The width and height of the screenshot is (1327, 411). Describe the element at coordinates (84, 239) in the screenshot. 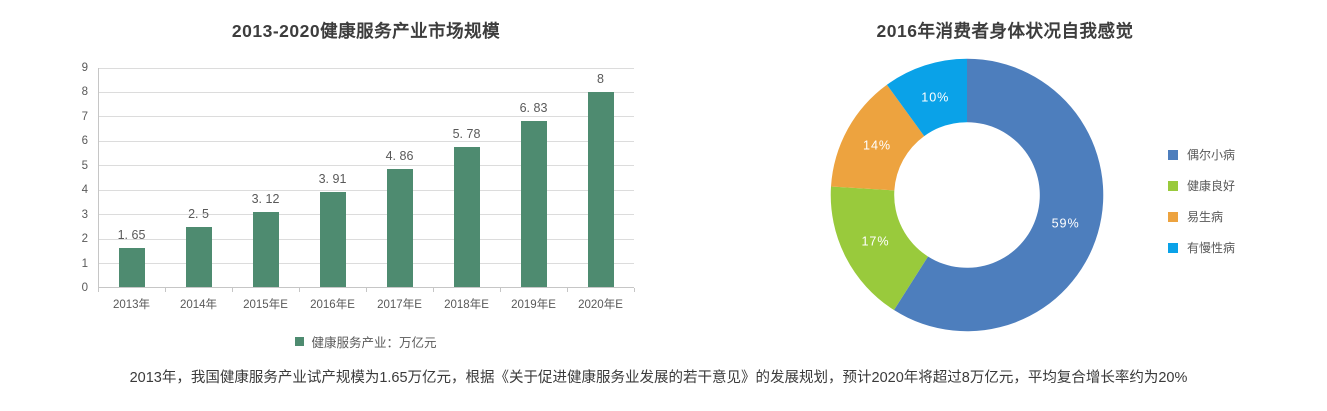

I see `y-axis-tick-label: 2` at that location.